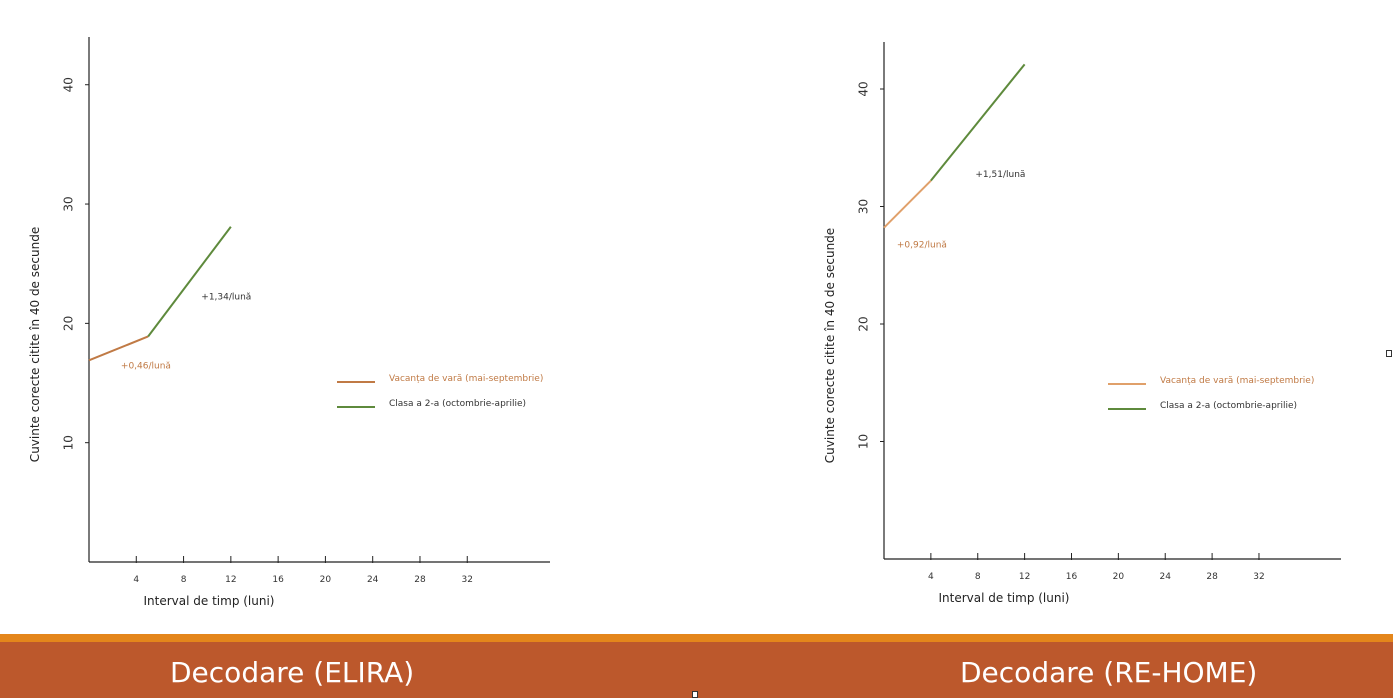  What do you see at coordinates (696, 666) in the screenshot?
I see `footer-bar: Decodare (ELIRA) Decodare (RE-HOME)` at bounding box center [696, 666].